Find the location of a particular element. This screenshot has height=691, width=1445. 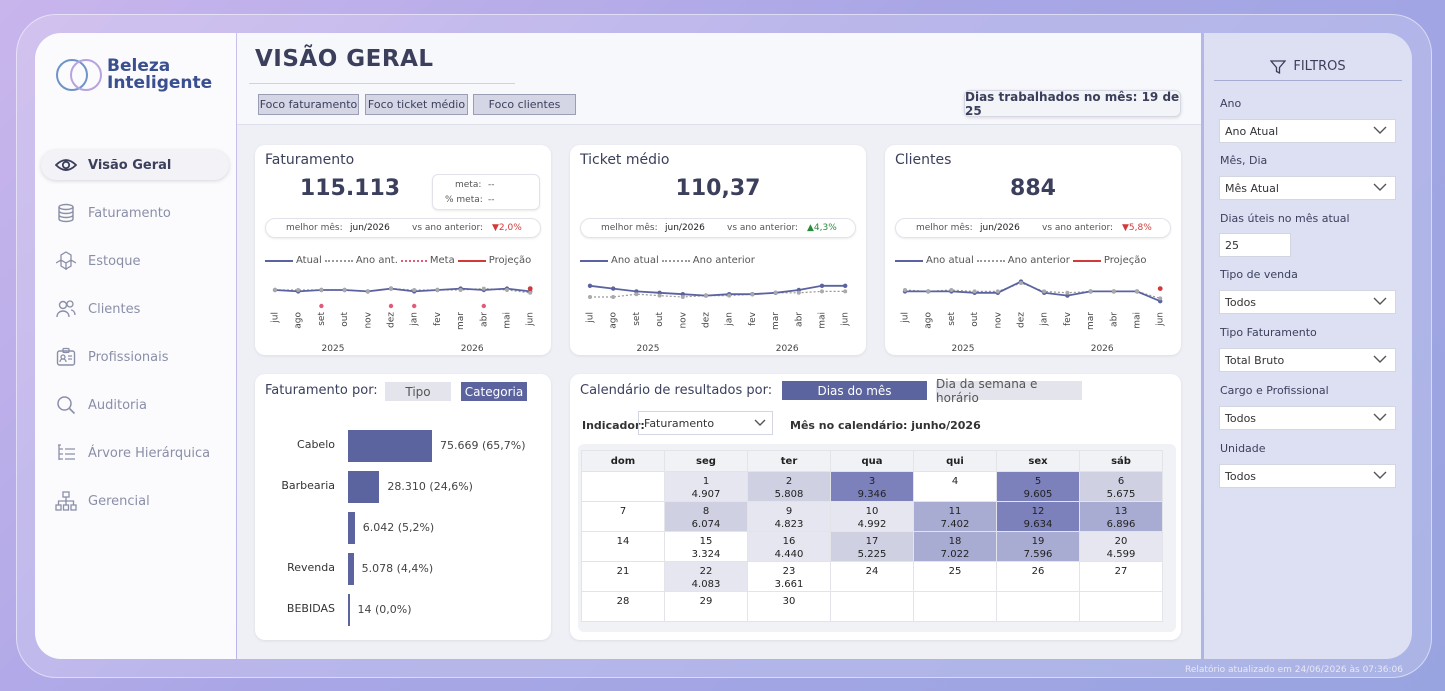

calendar-cell: 22 4.083 is located at coordinates (706, 576).